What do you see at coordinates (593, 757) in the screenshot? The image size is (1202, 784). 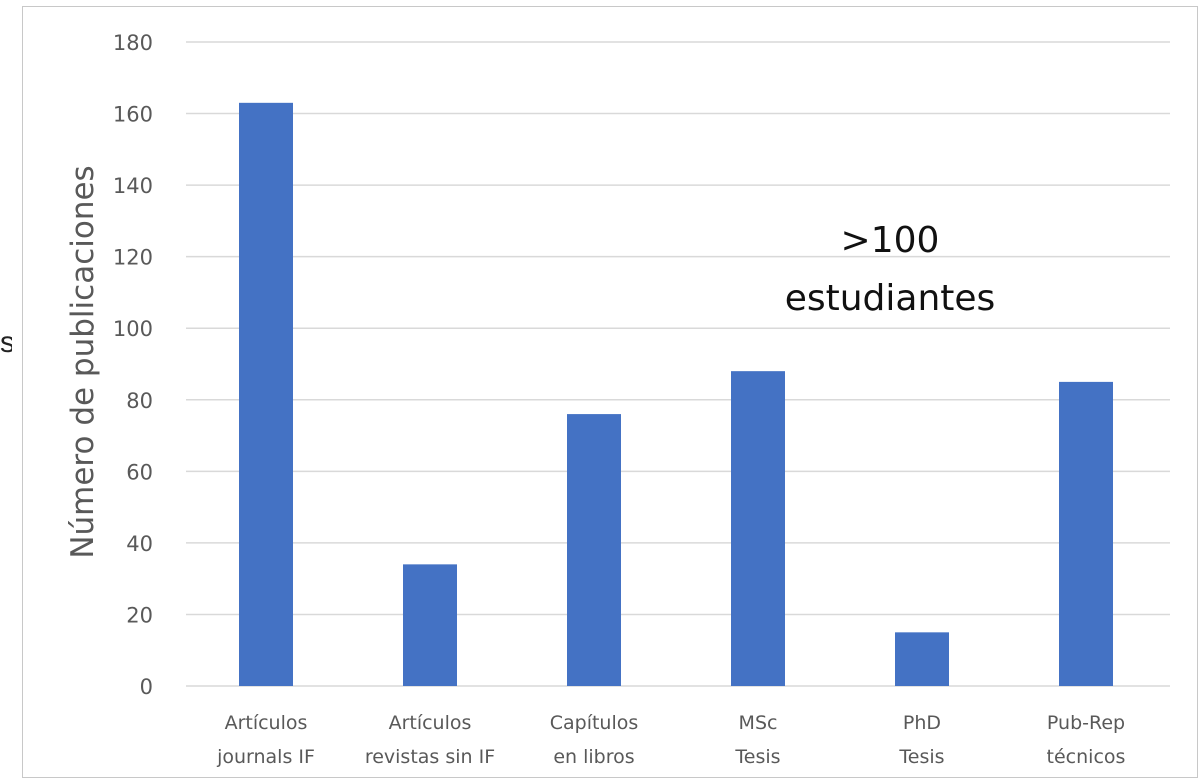 I see `x-tick-label: en libros` at bounding box center [593, 757].